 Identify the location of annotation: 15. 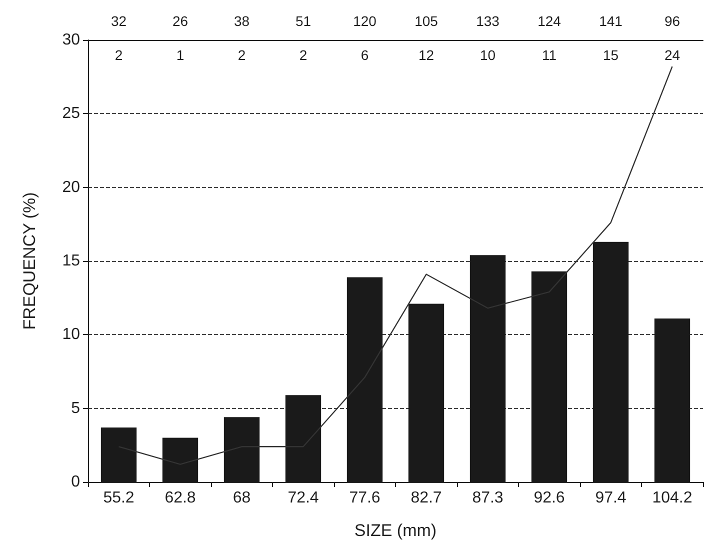
(610, 55).